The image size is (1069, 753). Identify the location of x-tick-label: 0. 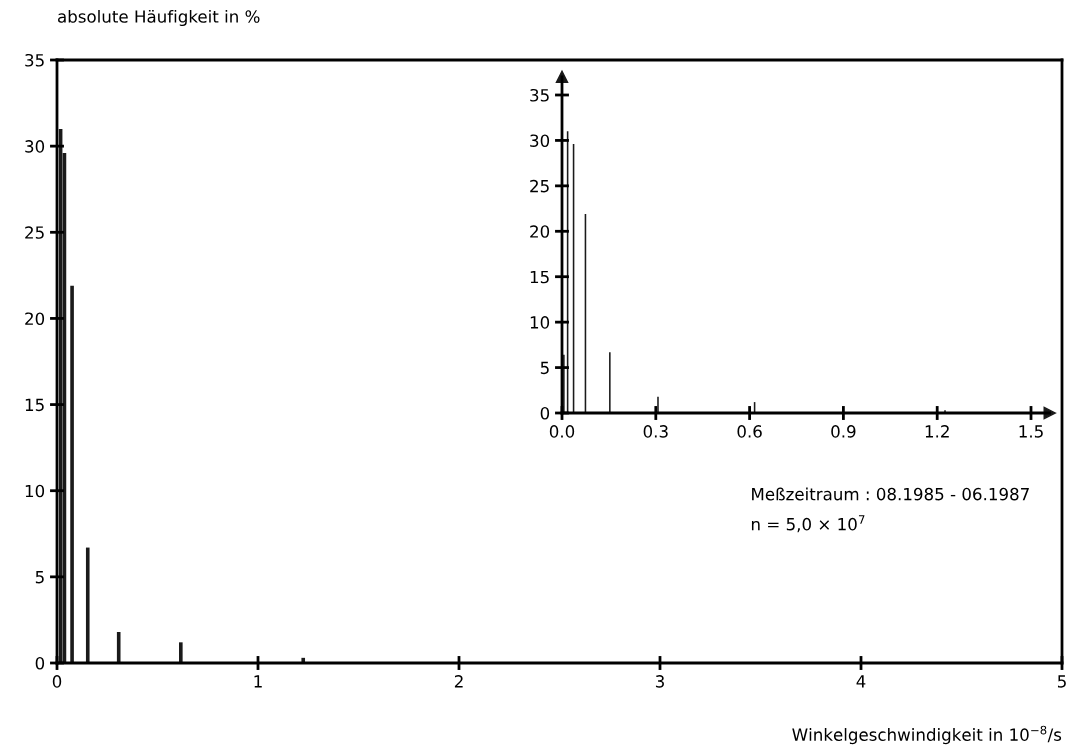
(57, 681).